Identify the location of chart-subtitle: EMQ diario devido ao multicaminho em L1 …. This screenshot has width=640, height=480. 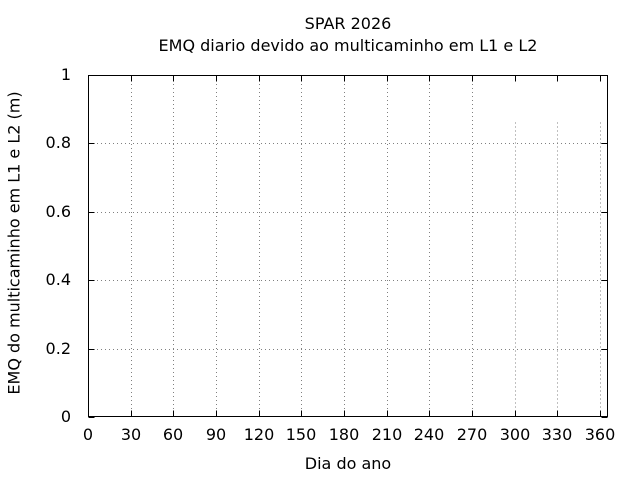
(348, 45).